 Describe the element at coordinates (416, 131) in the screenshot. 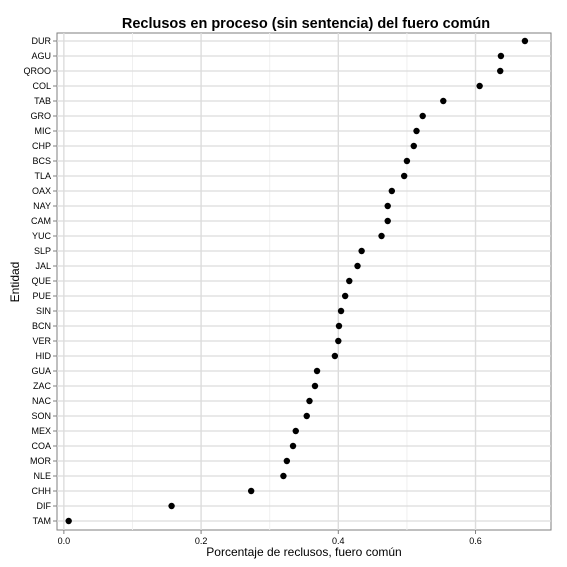

I see `point-mic` at that location.